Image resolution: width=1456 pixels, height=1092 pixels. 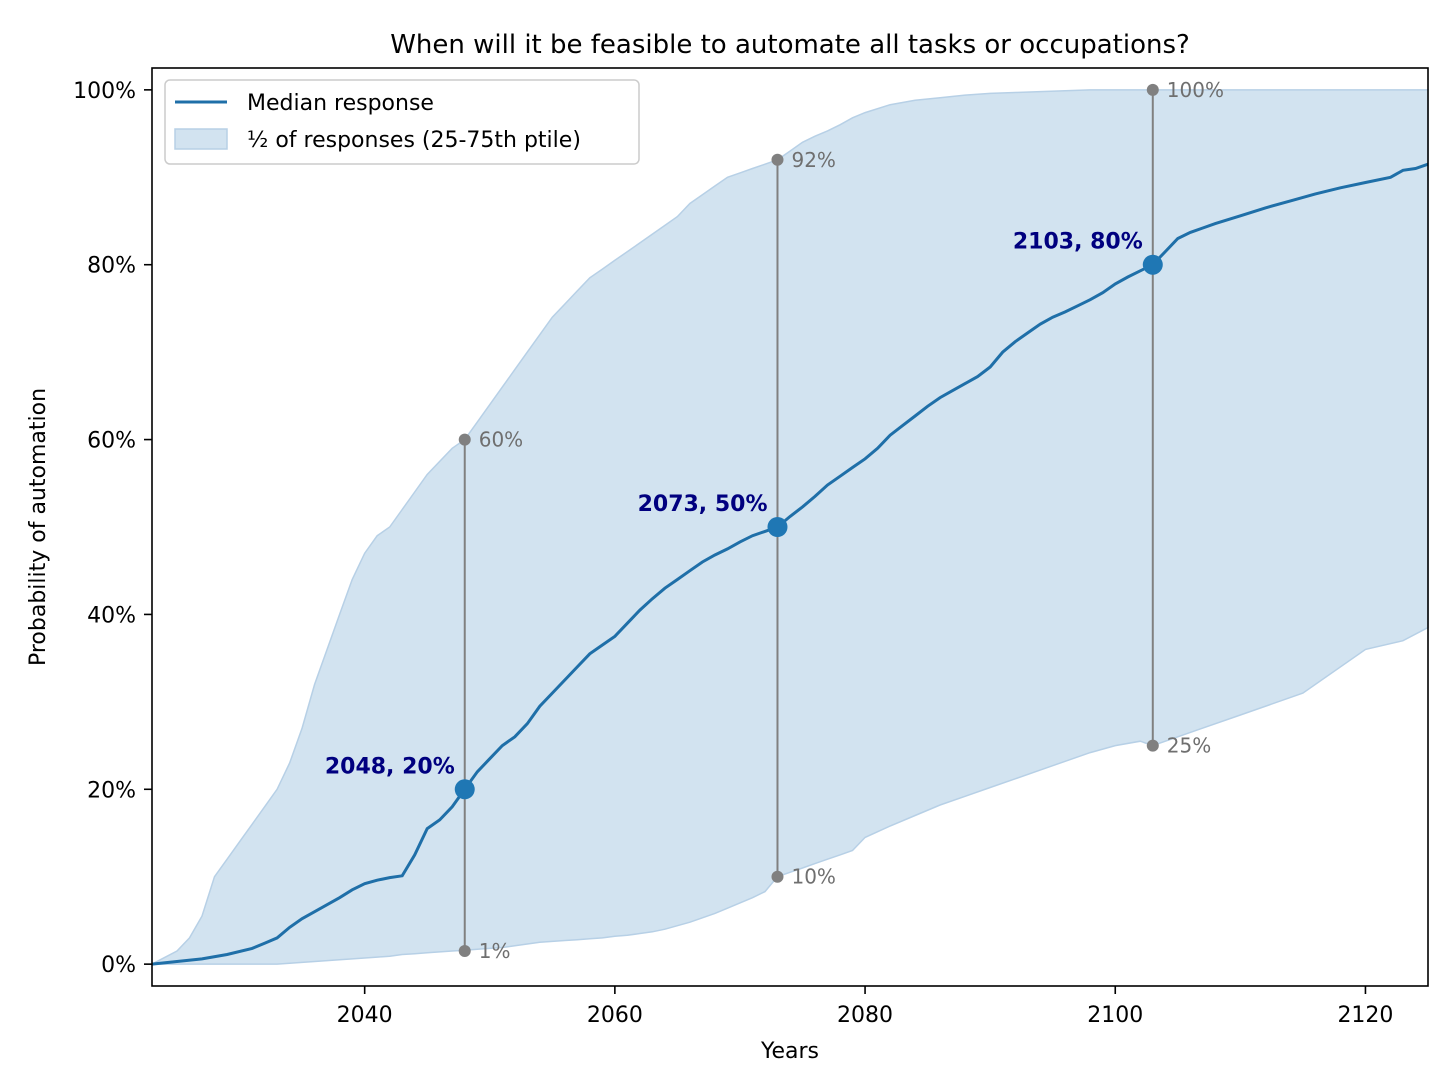 I want to click on y-tick-label-1: 20%, so click(x=111, y=790).